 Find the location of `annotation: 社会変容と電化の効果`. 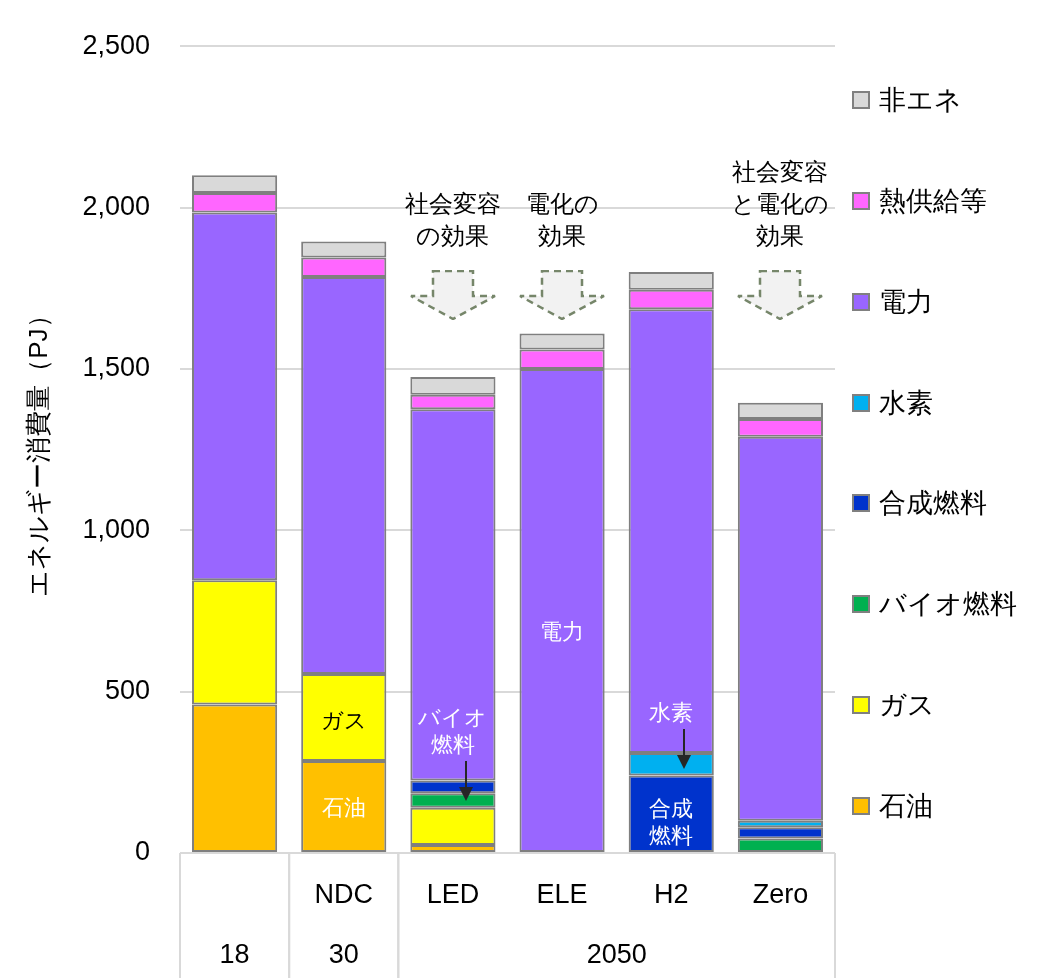

annotation: 社会変容と電化の効果 is located at coordinates (780, 203).